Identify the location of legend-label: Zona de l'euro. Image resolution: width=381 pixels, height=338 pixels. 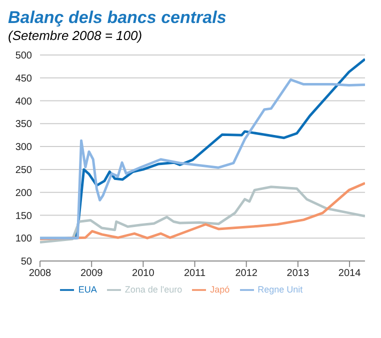
(153, 289).